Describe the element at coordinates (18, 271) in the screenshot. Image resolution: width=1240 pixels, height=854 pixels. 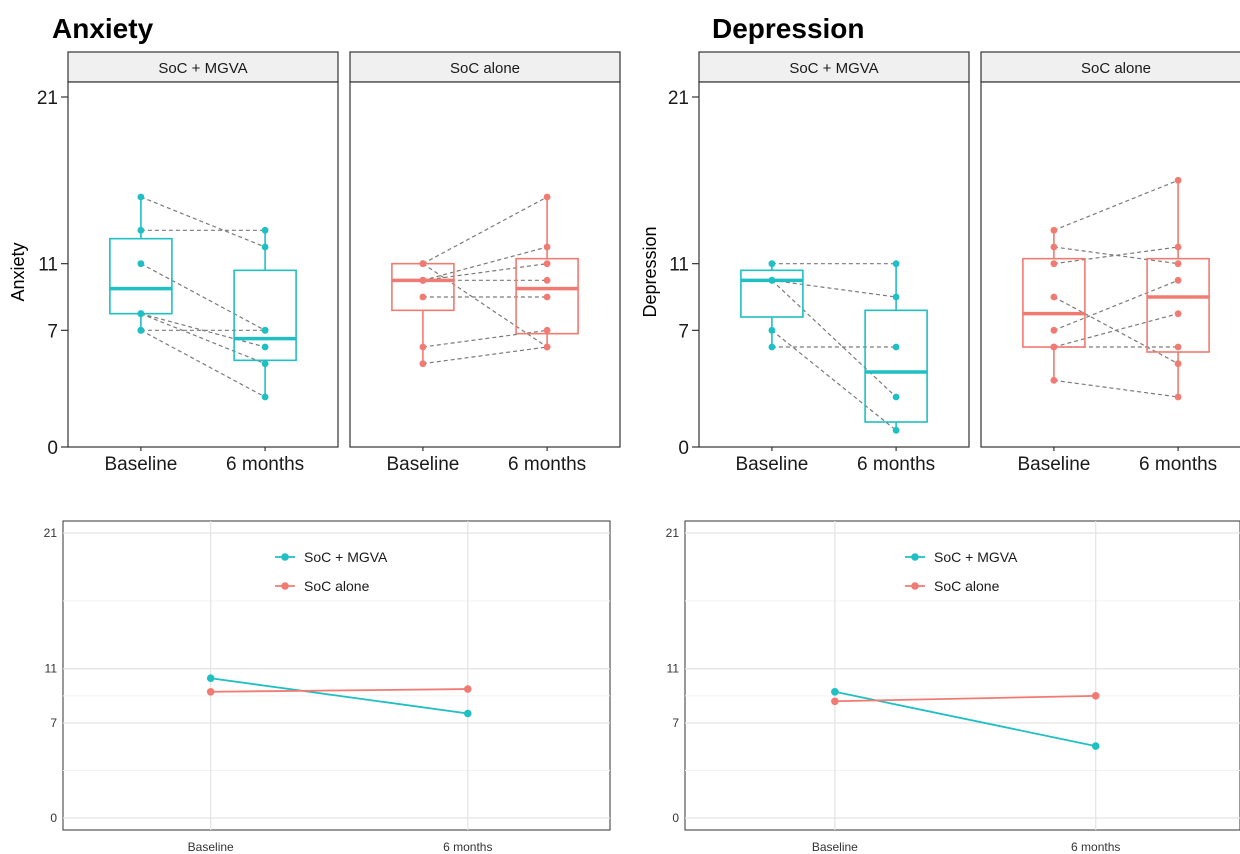
I see `y-axis-label: Anxiety` at that location.